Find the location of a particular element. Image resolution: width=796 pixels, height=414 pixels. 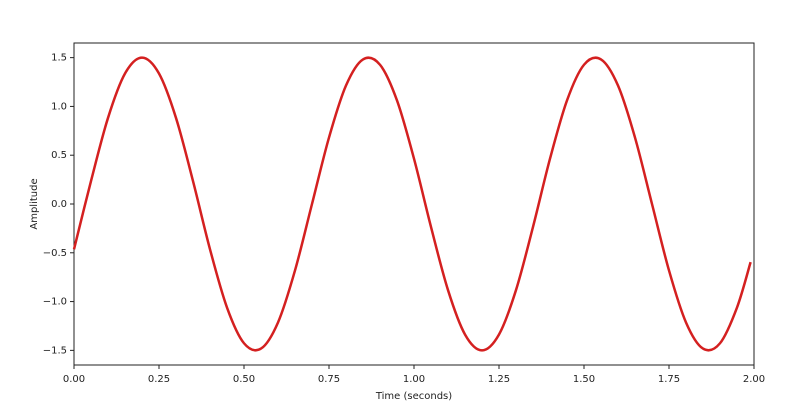

x-axis-label: Time (seconds) is located at coordinates (413, 396).